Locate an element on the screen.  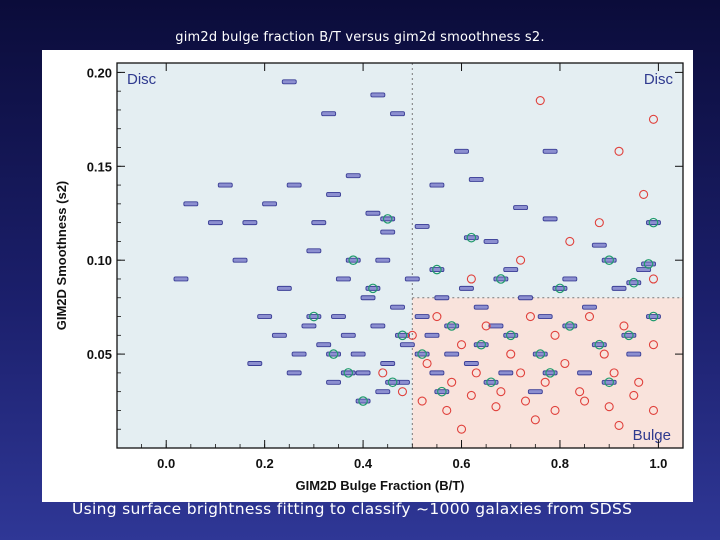
y-tick-label-3: 0.20 is located at coordinates (99, 72).